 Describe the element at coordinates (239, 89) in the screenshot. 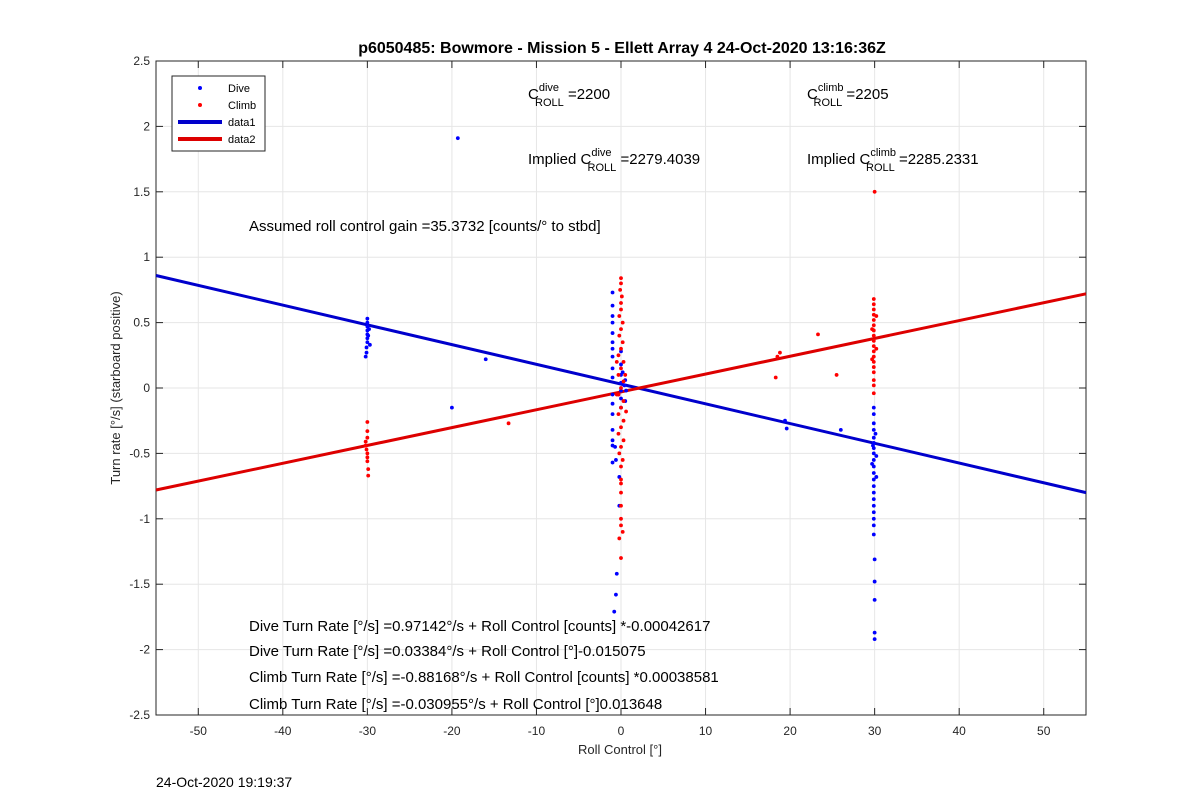

I see `legend-dive-label: Dive` at that location.